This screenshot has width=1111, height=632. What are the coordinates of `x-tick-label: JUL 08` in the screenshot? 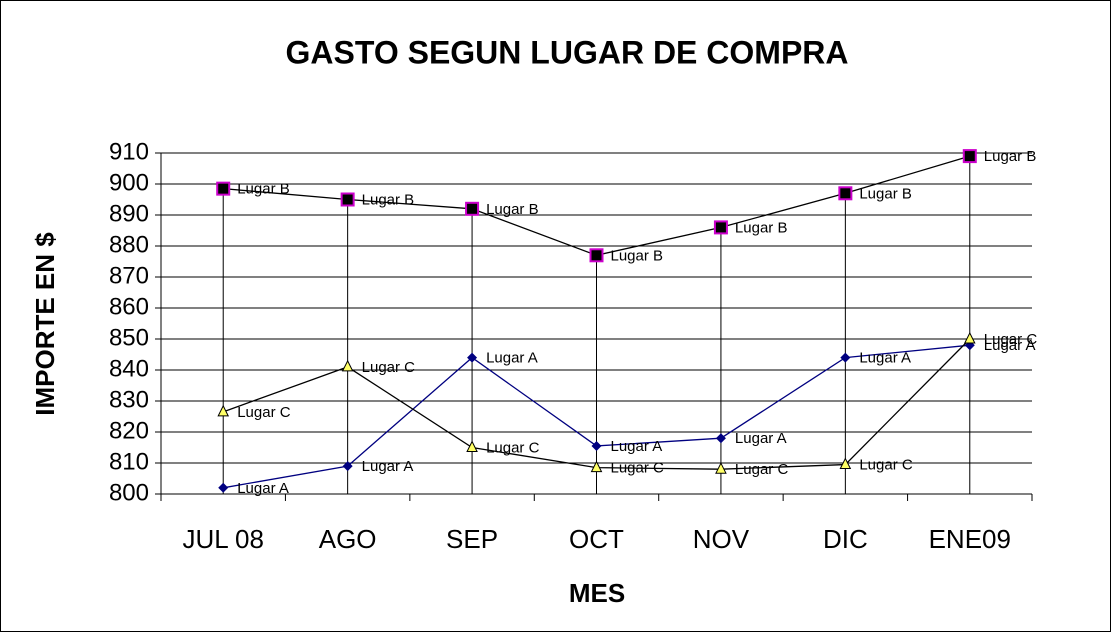 It's located at (223, 539).